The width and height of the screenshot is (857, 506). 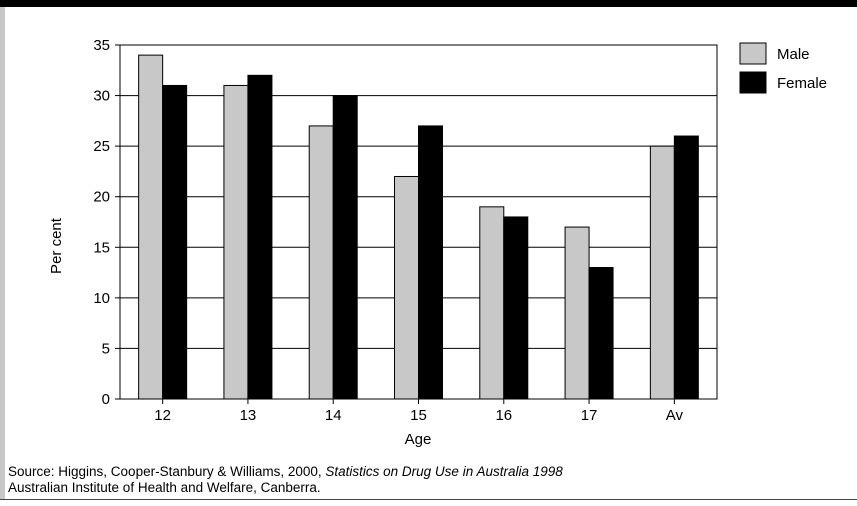 What do you see at coordinates (662, 272) in the screenshot?
I see `bar-male-av` at bounding box center [662, 272].